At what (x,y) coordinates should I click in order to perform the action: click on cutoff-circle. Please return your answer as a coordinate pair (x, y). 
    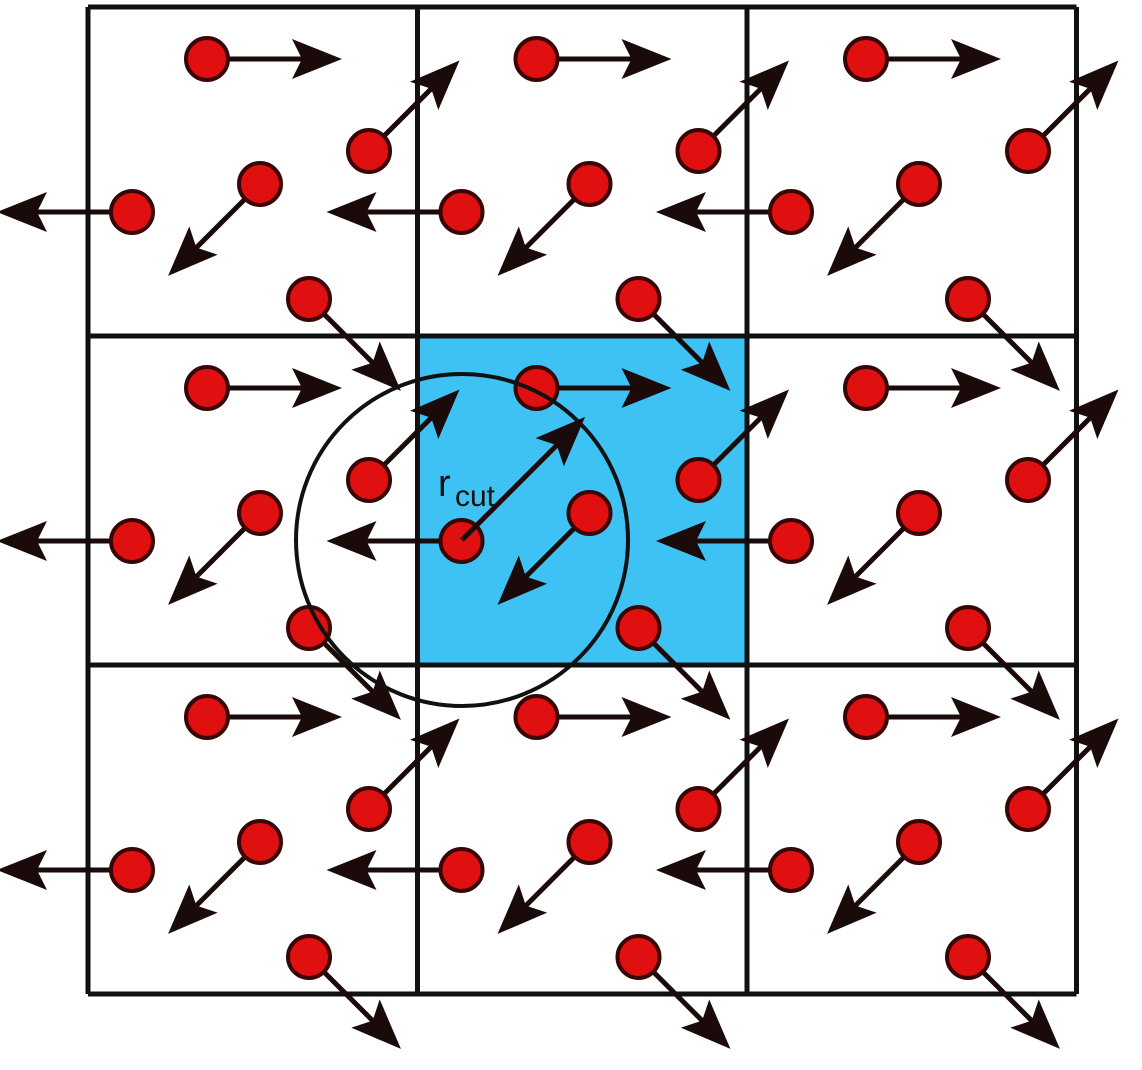
    Looking at the image, I should click on (462, 540).